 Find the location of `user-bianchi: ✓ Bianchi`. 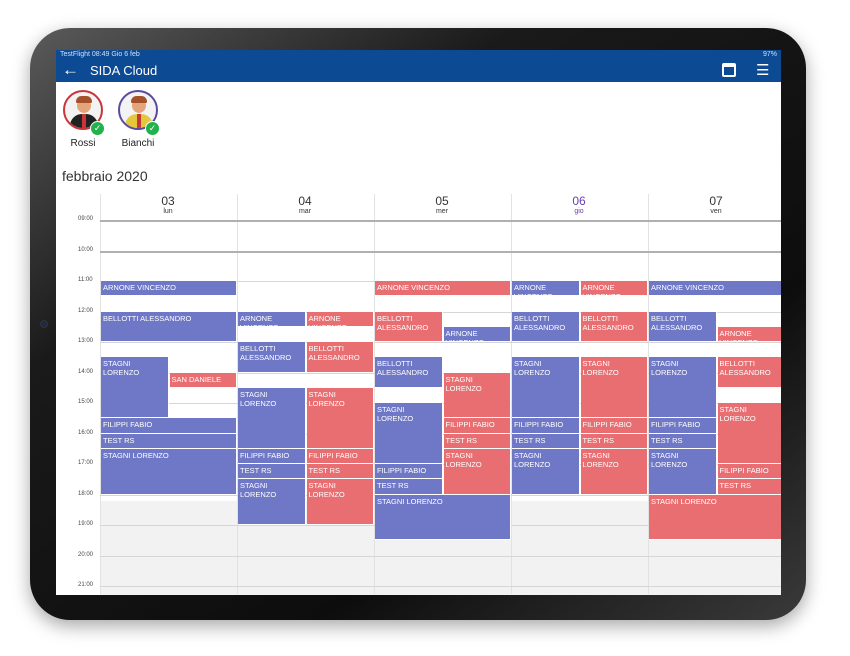

user-bianchi: ✓ Bianchi is located at coordinates (138, 119).